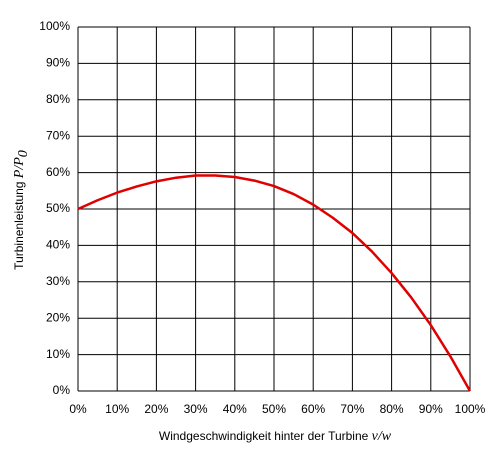 The height and width of the screenshot is (458, 503). Describe the element at coordinates (58, 354) in the screenshot. I see `y-tick-label: 10%` at that location.